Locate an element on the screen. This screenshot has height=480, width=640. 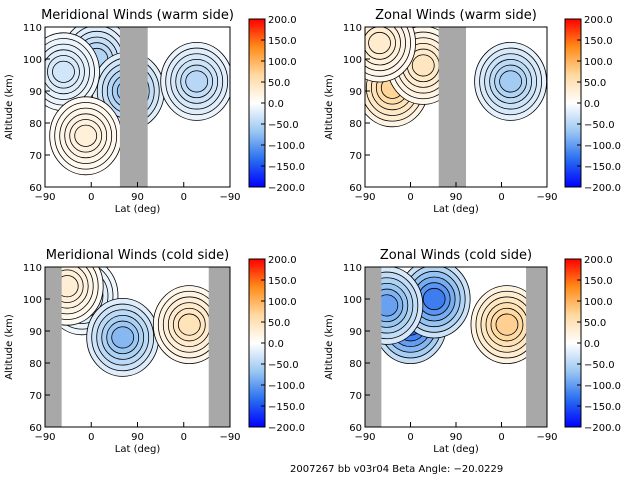
footer-text: 2007267 bb v03r04 Beta Angle: −20.0229 is located at coordinates (396, 469).